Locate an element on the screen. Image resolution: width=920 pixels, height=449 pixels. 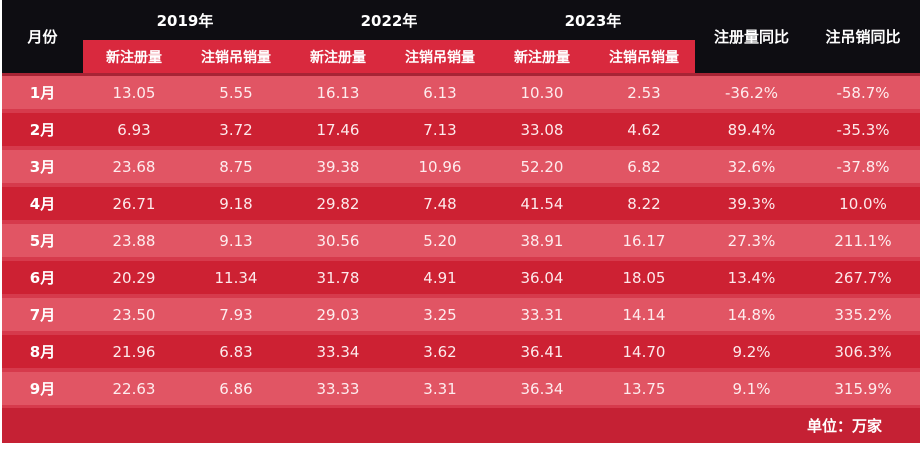
value-cell: 6.83 is located at coordinates (236, 351).